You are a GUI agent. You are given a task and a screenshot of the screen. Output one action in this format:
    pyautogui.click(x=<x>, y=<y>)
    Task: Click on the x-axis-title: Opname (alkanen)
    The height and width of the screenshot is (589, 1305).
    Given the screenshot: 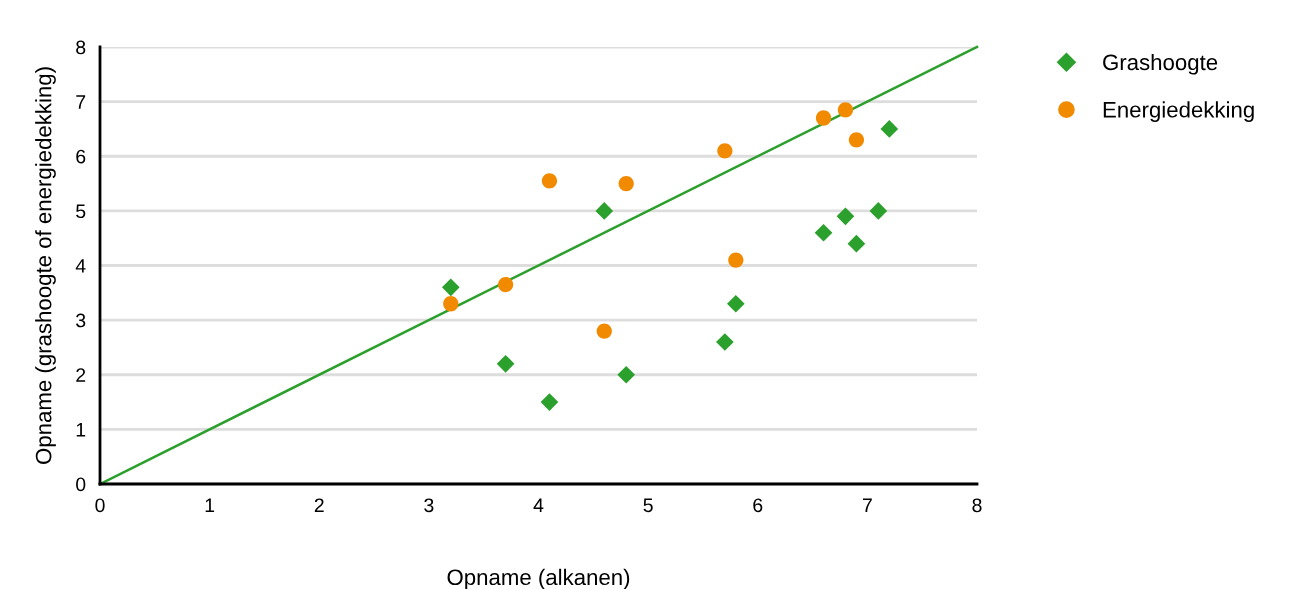 What is the action you would take?
    pyautogui.click(x=538, y=578)
    